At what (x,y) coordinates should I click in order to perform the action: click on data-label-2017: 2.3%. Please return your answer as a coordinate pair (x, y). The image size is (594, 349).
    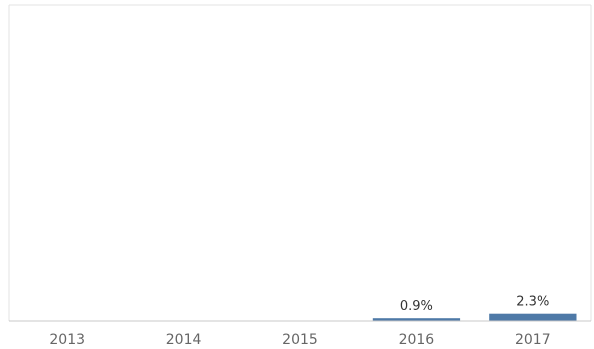
    Looking at the image, I should click on (532, 302).